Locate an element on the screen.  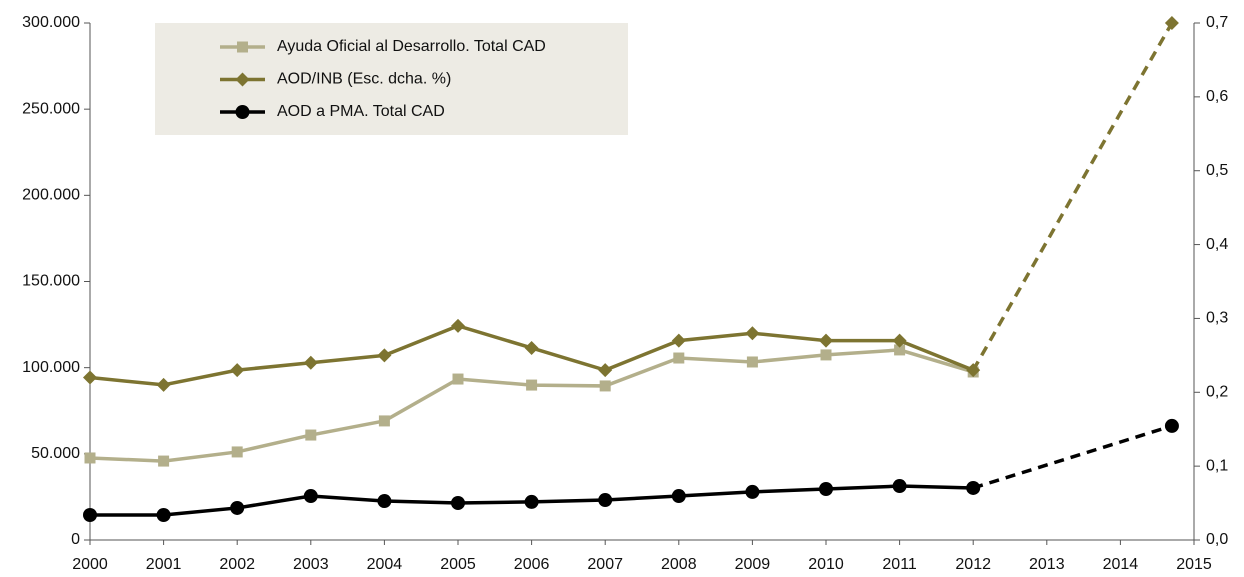
y-tick-label: 50.000 is located at coordinates (55, 453).